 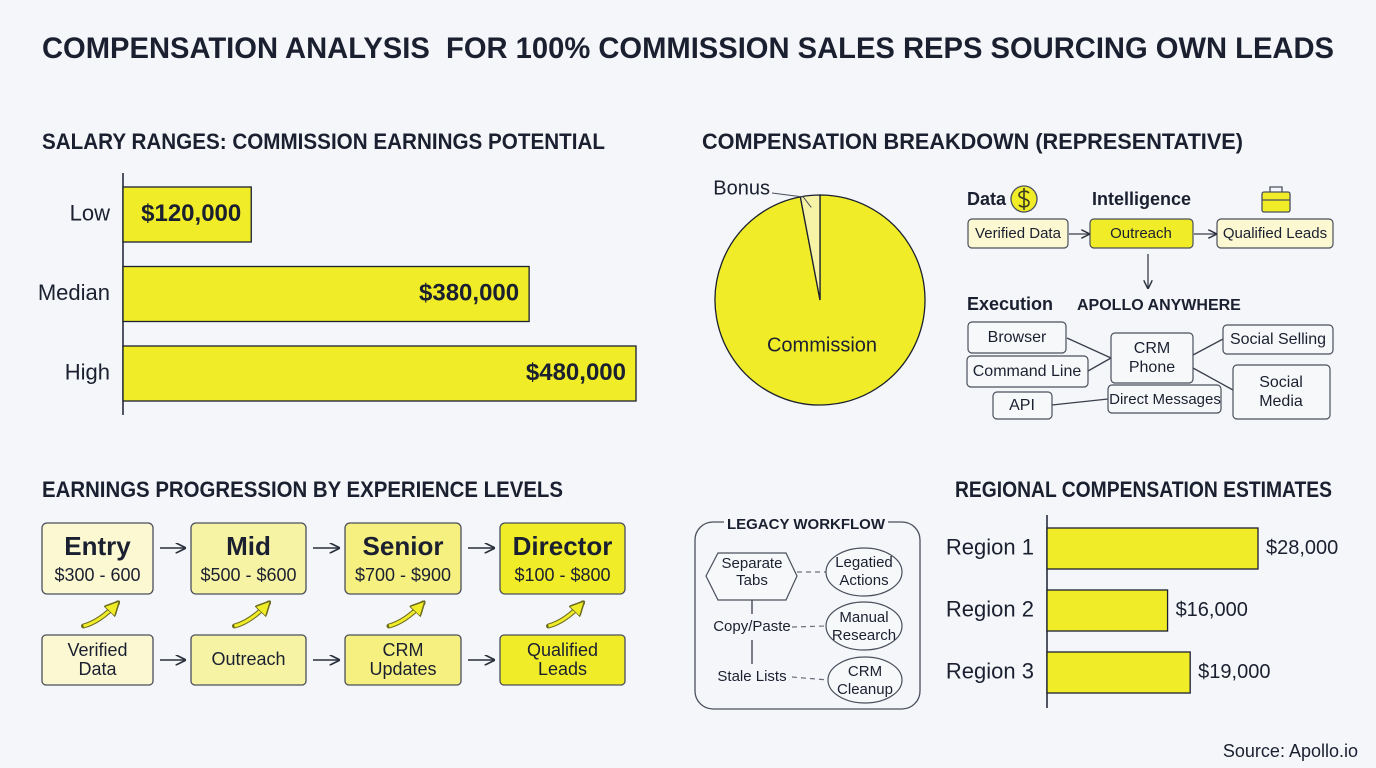 What do you see at coordinates (1024, 199) in the screenshot?
I see `dollar-icon` at bounding box center [1024, 199].